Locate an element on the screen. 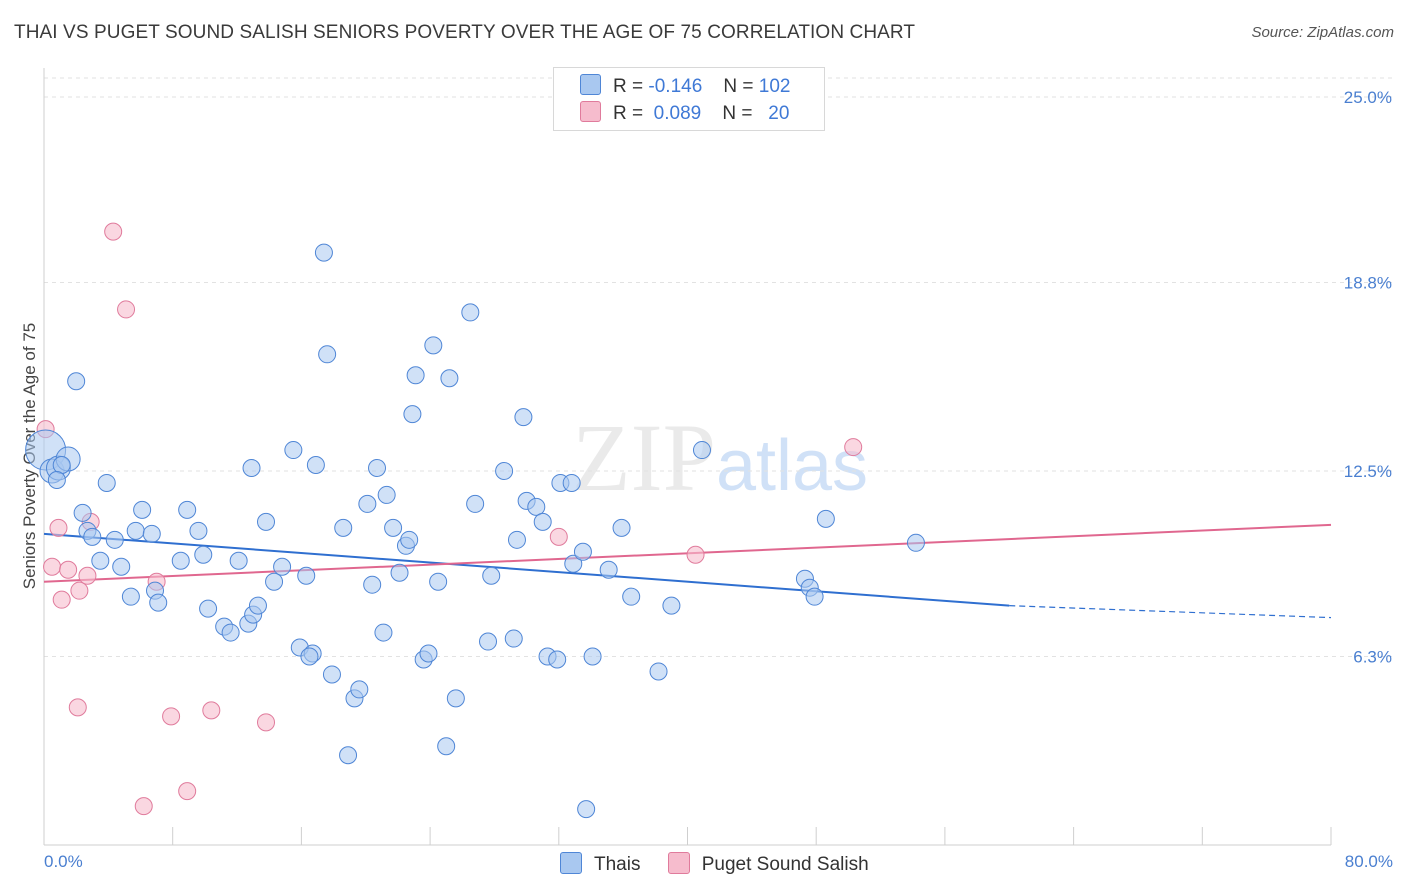 This screenshot has height=892, width=1406. y-tick-label: 18.8% is located at coordinates (1368, 283).